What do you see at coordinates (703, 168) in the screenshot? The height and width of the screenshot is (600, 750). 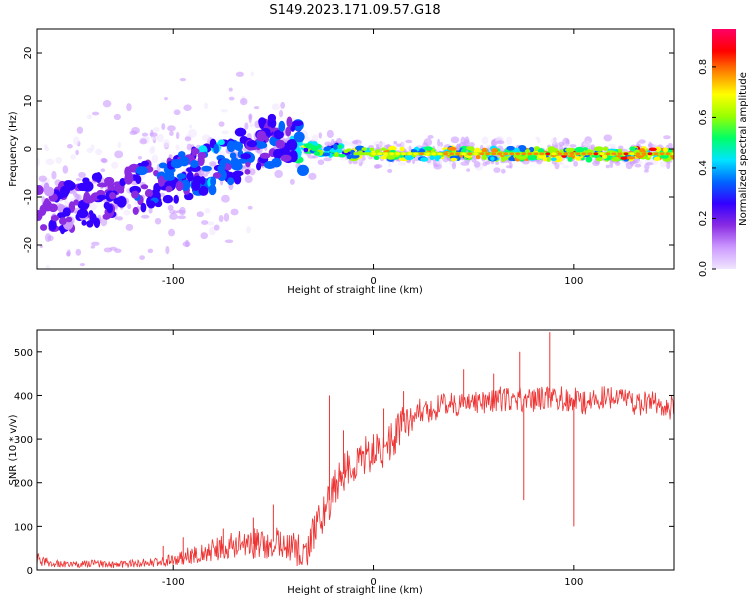 I see `colorbar-tick-label: 0.4` at bounding box center [703, 168].